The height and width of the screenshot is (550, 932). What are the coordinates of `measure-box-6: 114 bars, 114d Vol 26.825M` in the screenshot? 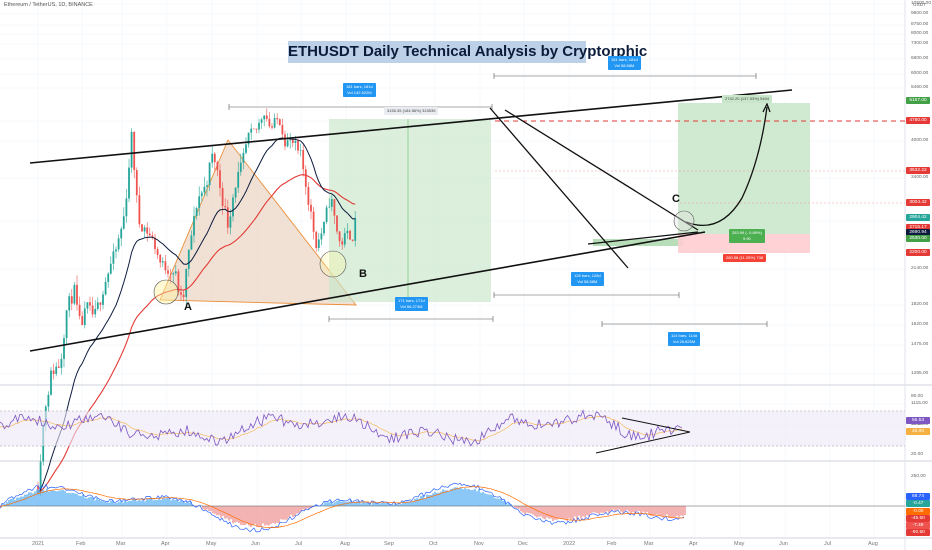 It's located at (684, 339).